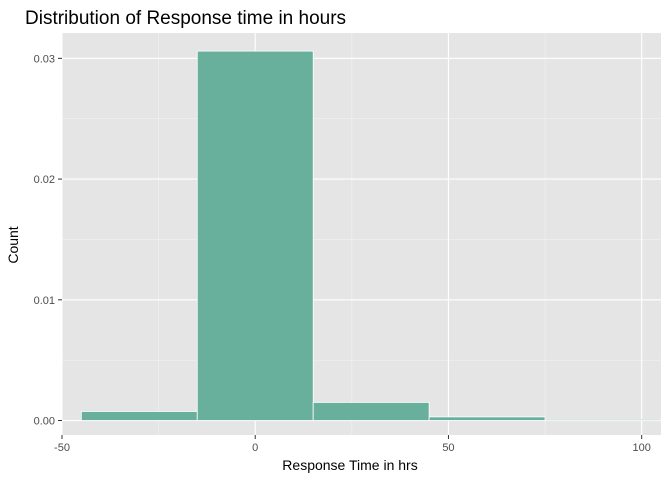 The height and width of the screenshot is (480, 672). What do you see at coordinates (44, 180) in the screenshot?
I see `y-tick-label: 0.02` at bounding box center [44, 180].